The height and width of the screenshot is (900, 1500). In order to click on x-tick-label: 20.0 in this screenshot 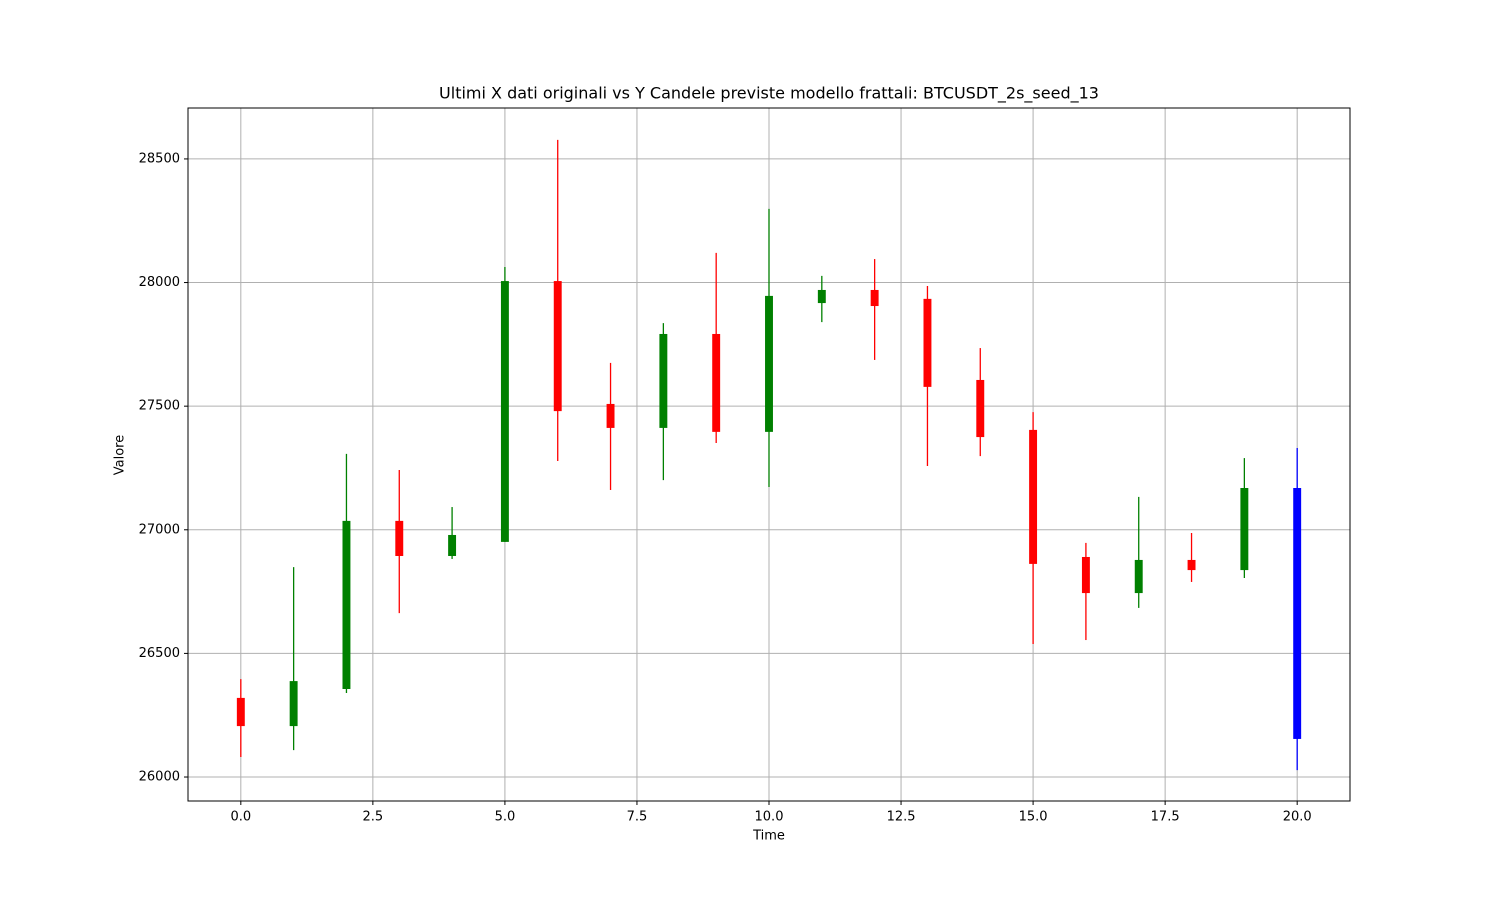, I will do `click(1297, 817)`.